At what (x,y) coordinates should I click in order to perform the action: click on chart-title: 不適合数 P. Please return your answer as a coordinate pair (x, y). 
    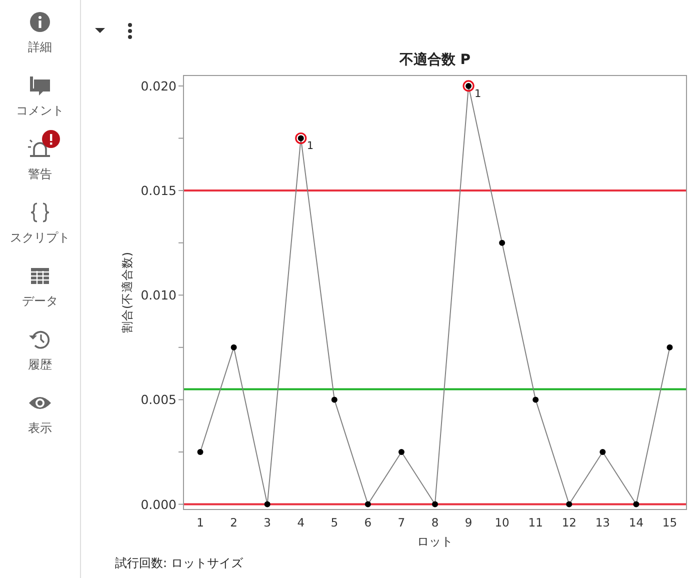
    Looking at the image, I should click on (434, 59).